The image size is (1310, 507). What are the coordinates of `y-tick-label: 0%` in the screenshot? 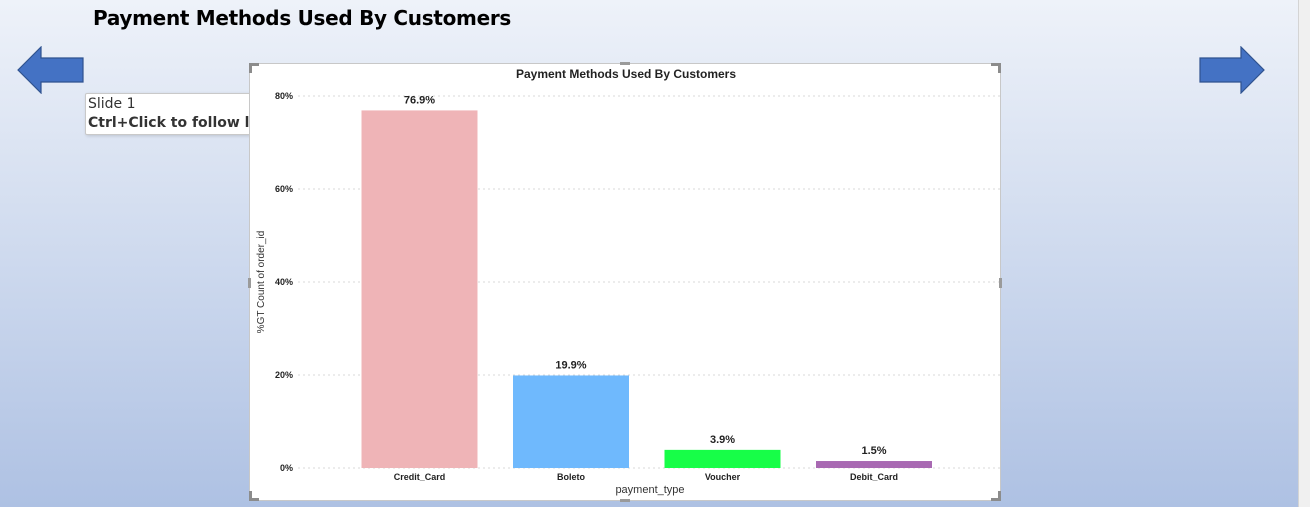 It's located at (286, 468).